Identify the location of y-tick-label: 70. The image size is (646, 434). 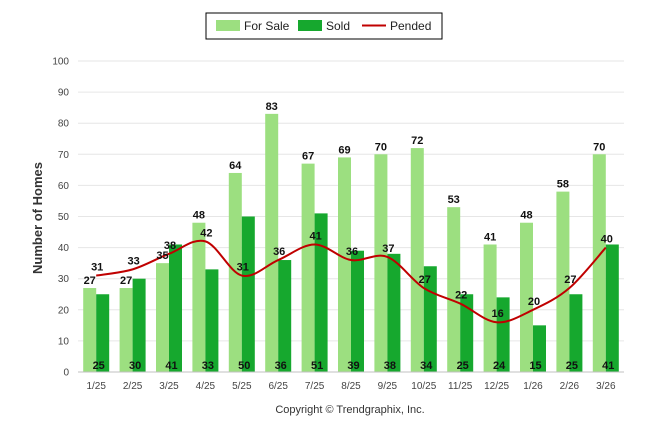
(64, 155).